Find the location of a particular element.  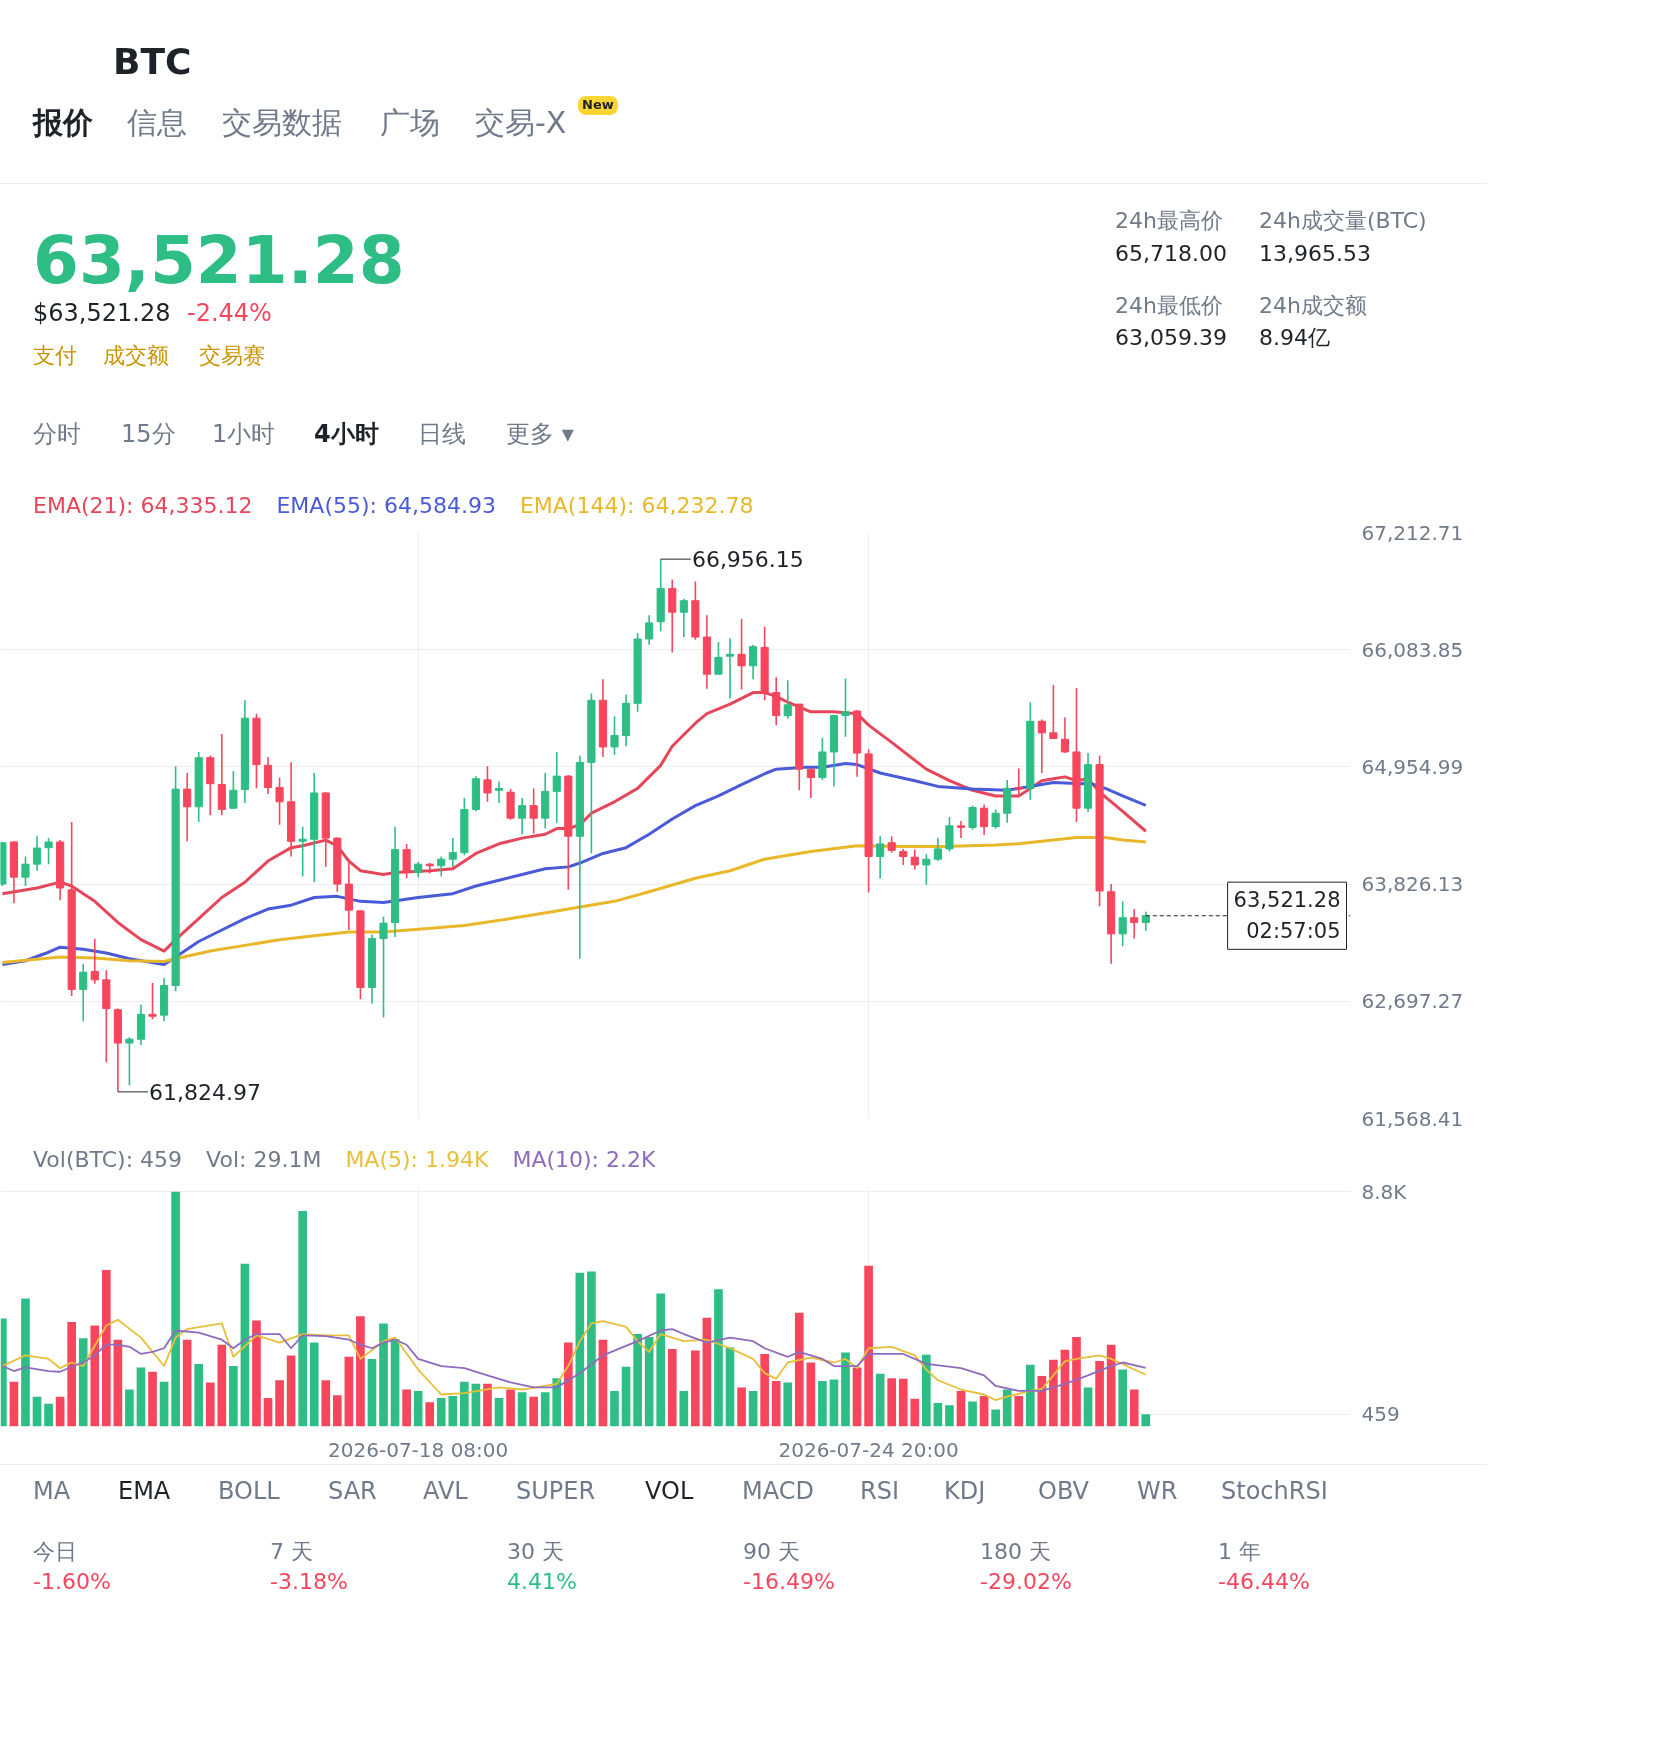

text: EMA(144): 64,232.78 is located at coordinates (636, 505).